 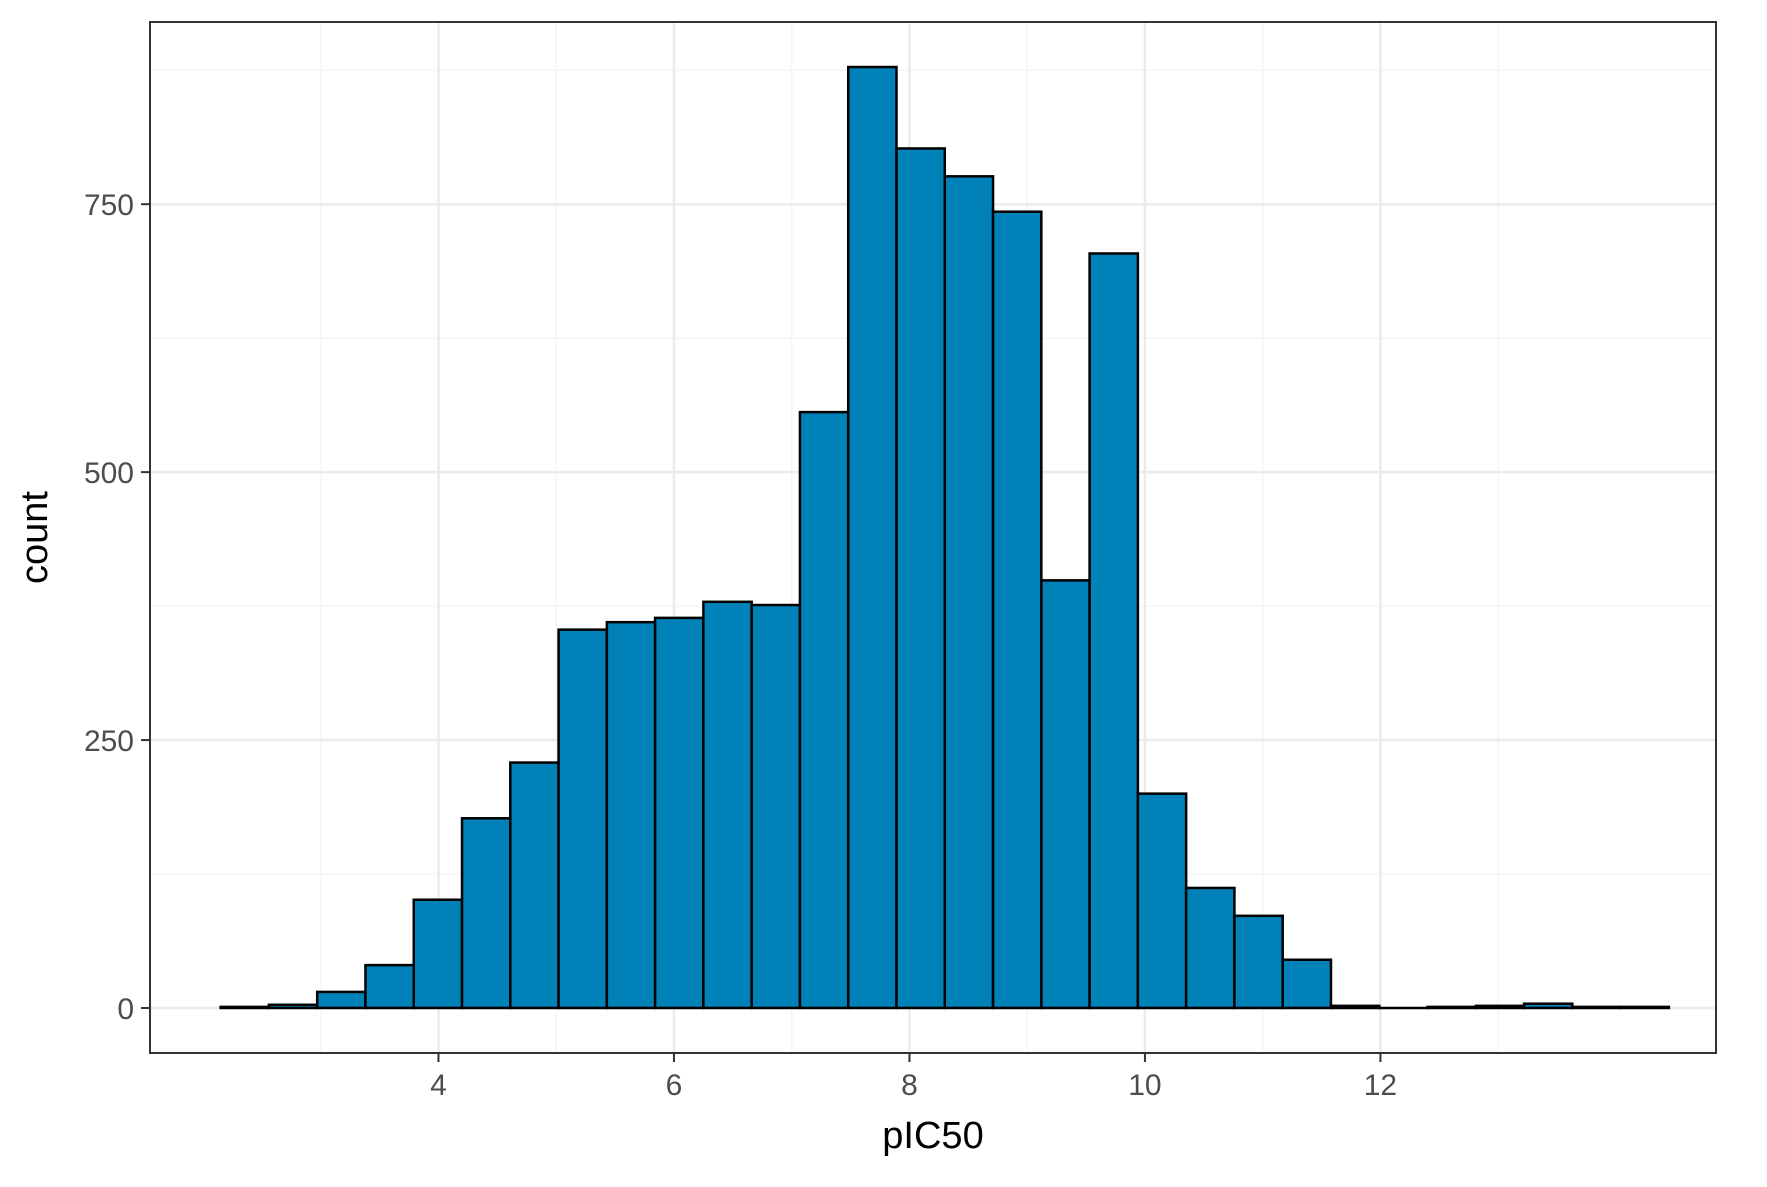 I want to click on y-axis-title: count, so click(x=35, y=537).